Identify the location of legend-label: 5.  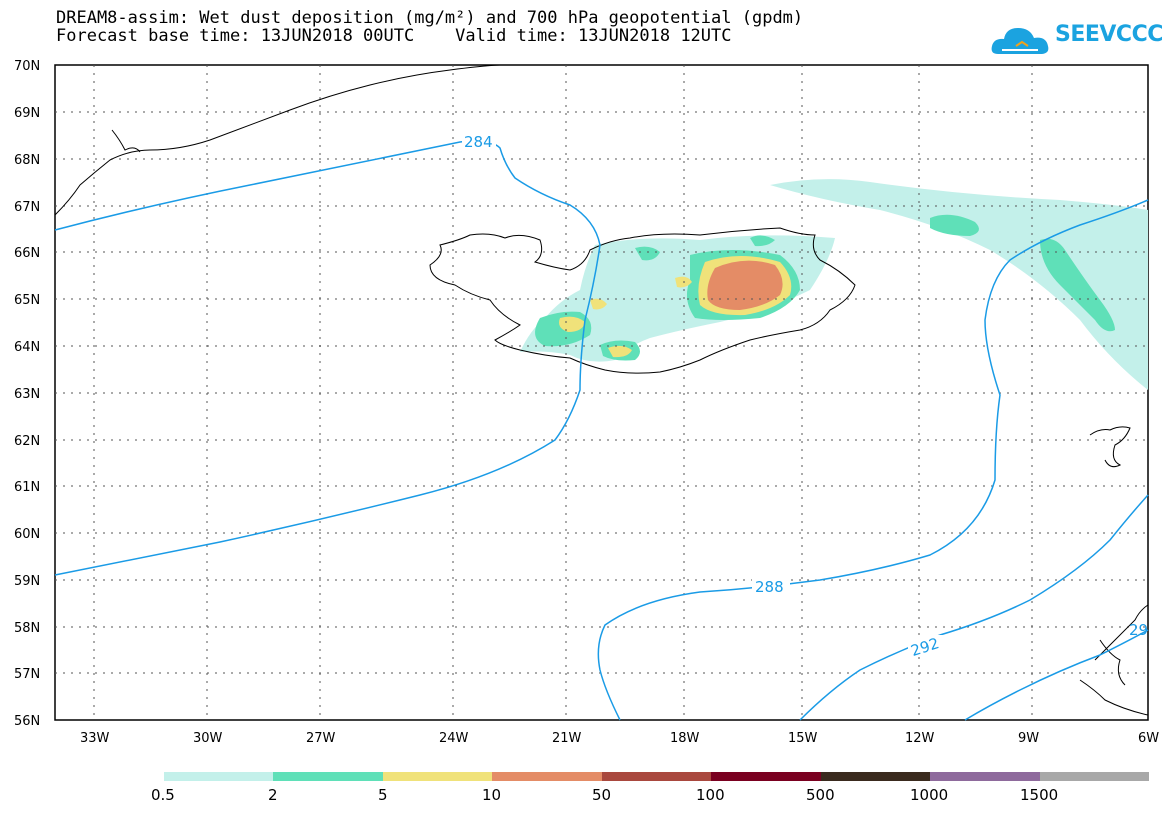
(383, 795).